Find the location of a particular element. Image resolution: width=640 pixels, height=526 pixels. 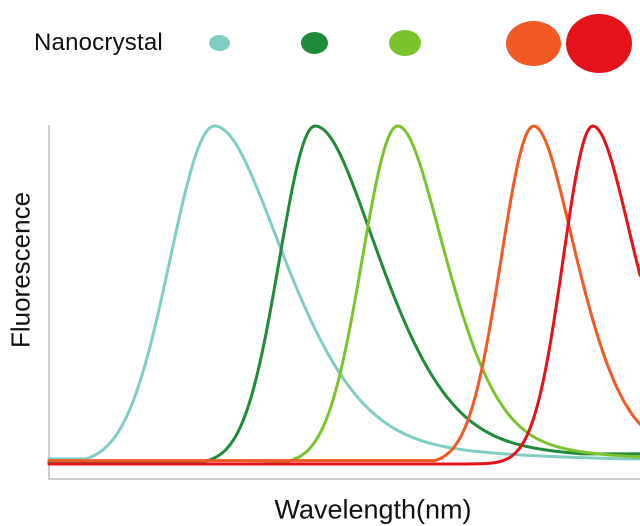

legend-dot-dark-green is located at coordinates (314, 43).